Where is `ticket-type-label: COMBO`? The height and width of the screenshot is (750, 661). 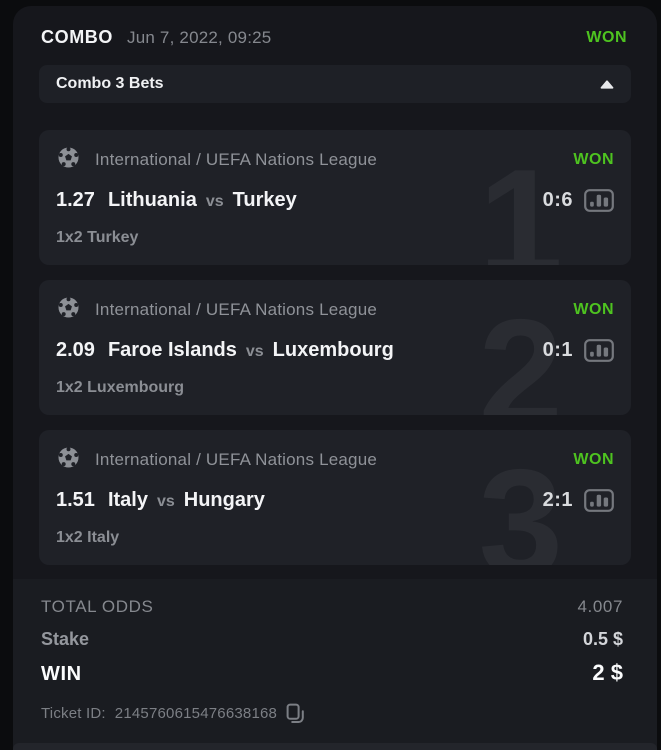 ticket-type-label: COMBO is located at coordinates (77, 37).